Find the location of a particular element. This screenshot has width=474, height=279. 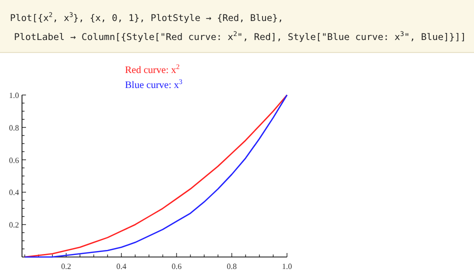

y-tick-label: 0.8 is located at coordinates (14, 127).